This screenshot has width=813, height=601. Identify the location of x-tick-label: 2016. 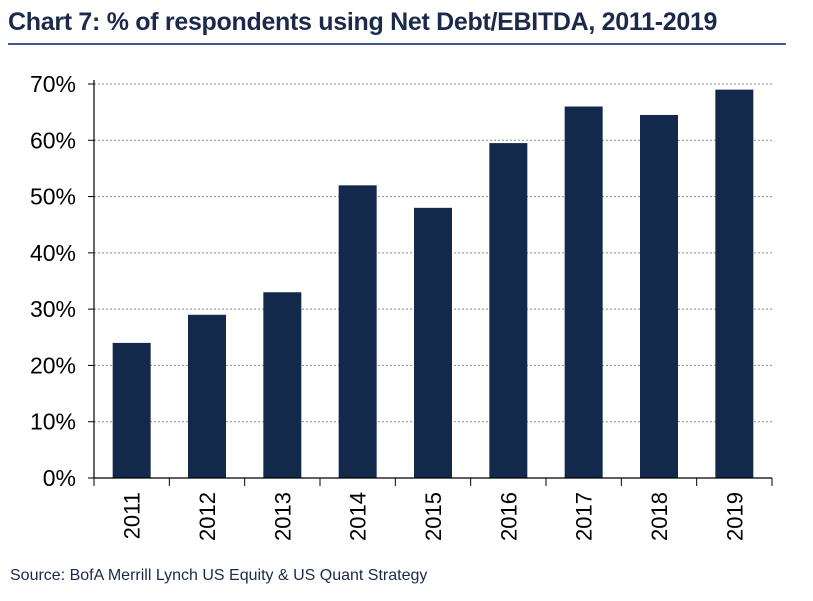
(508, 516).